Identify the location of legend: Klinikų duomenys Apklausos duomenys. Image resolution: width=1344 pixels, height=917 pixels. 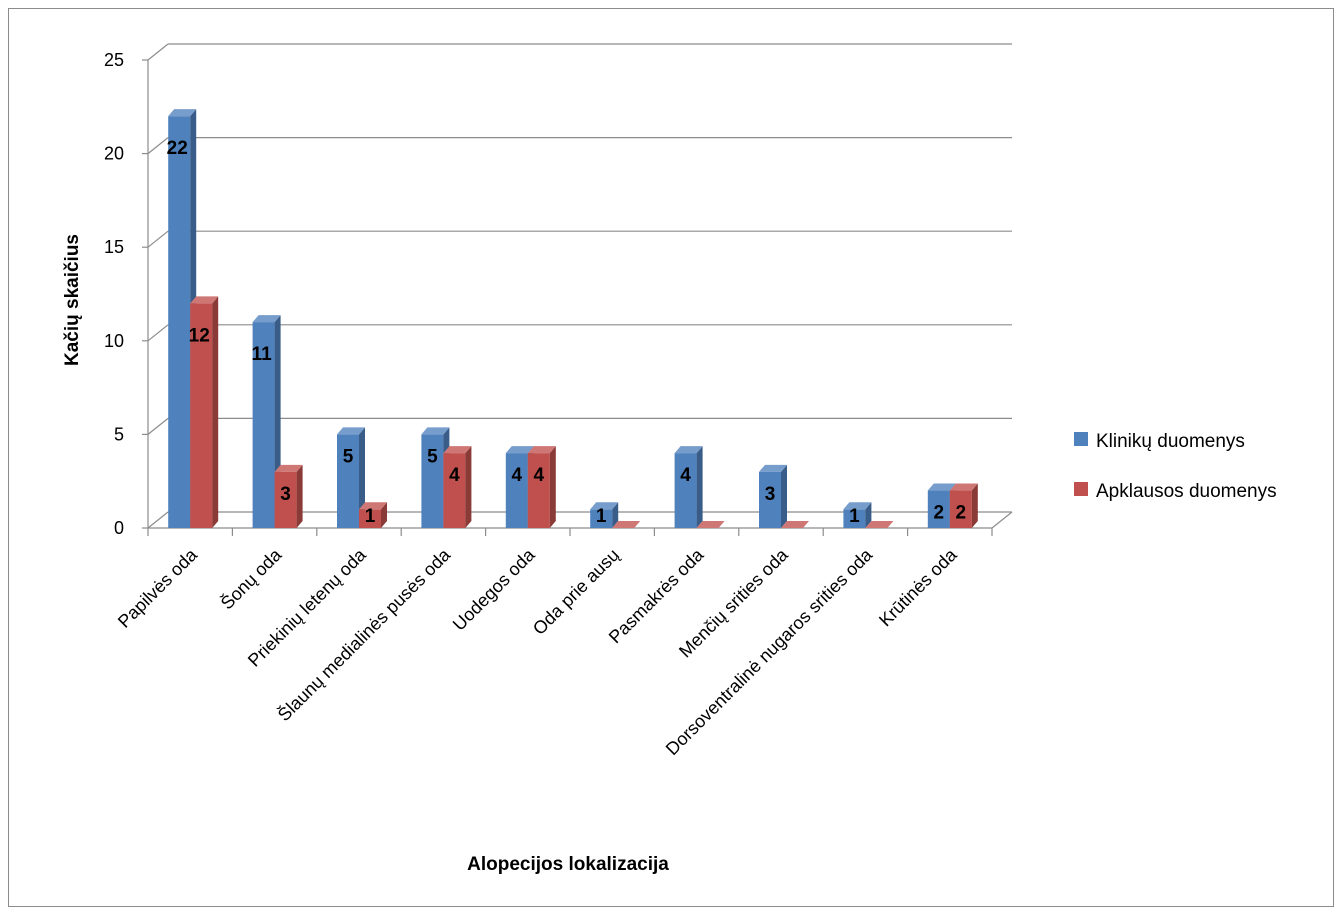
(1175, 466).